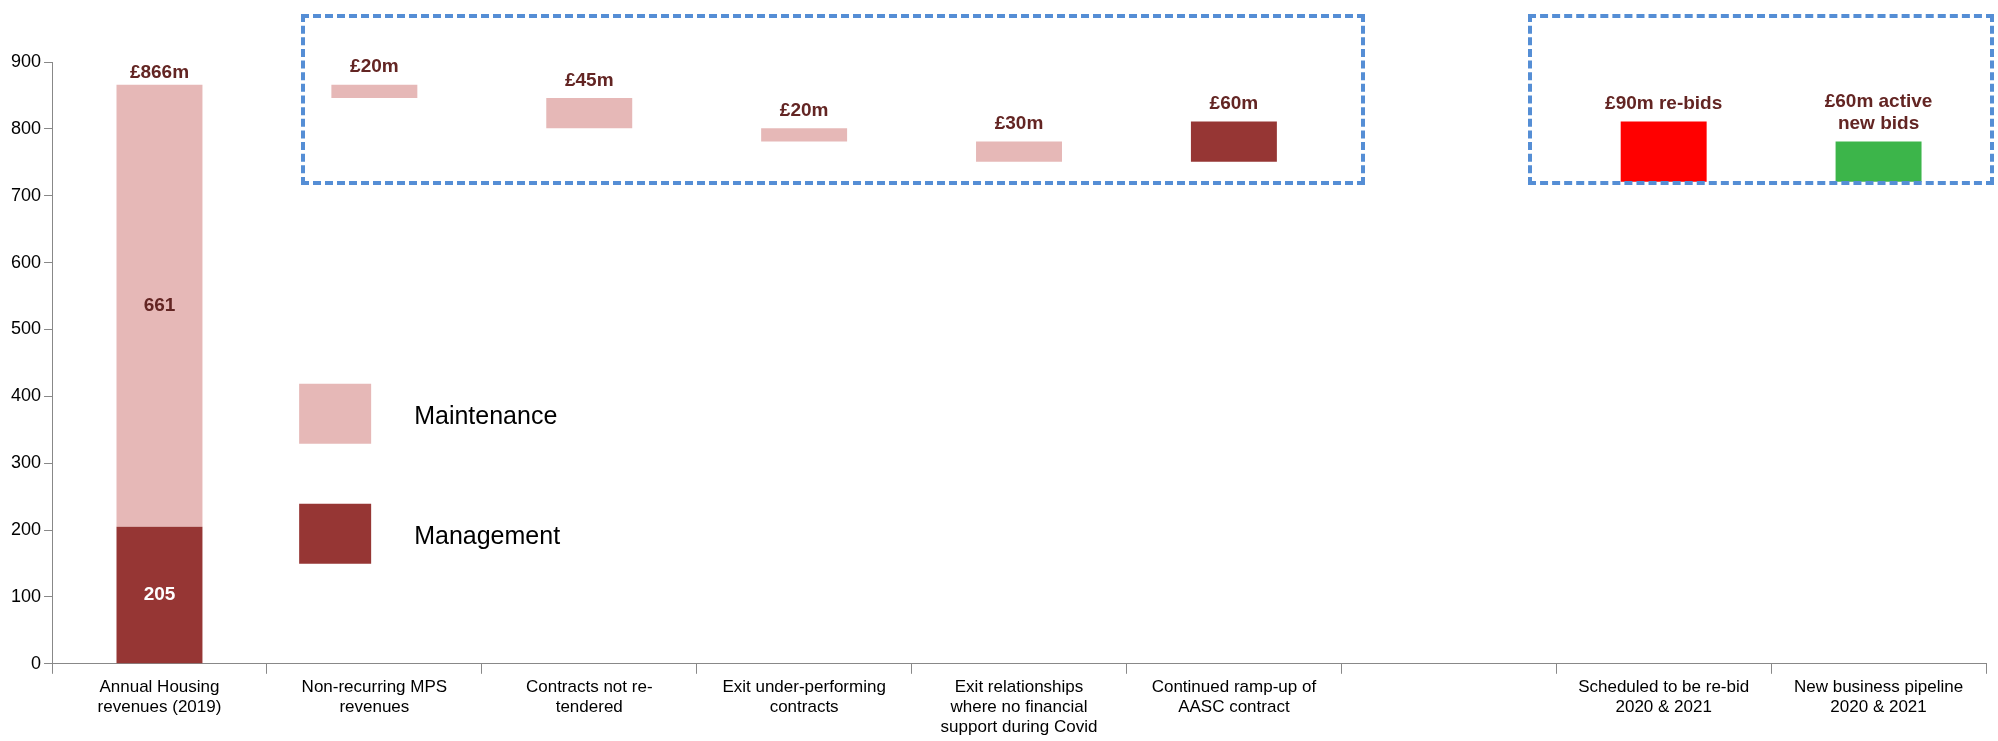 The height and width of the screenshot is (741, 1998). Describe the element at coordinates (589, 696) in the screenshot. I see `x-tick-label: Contracts not re-tendered` at that location.